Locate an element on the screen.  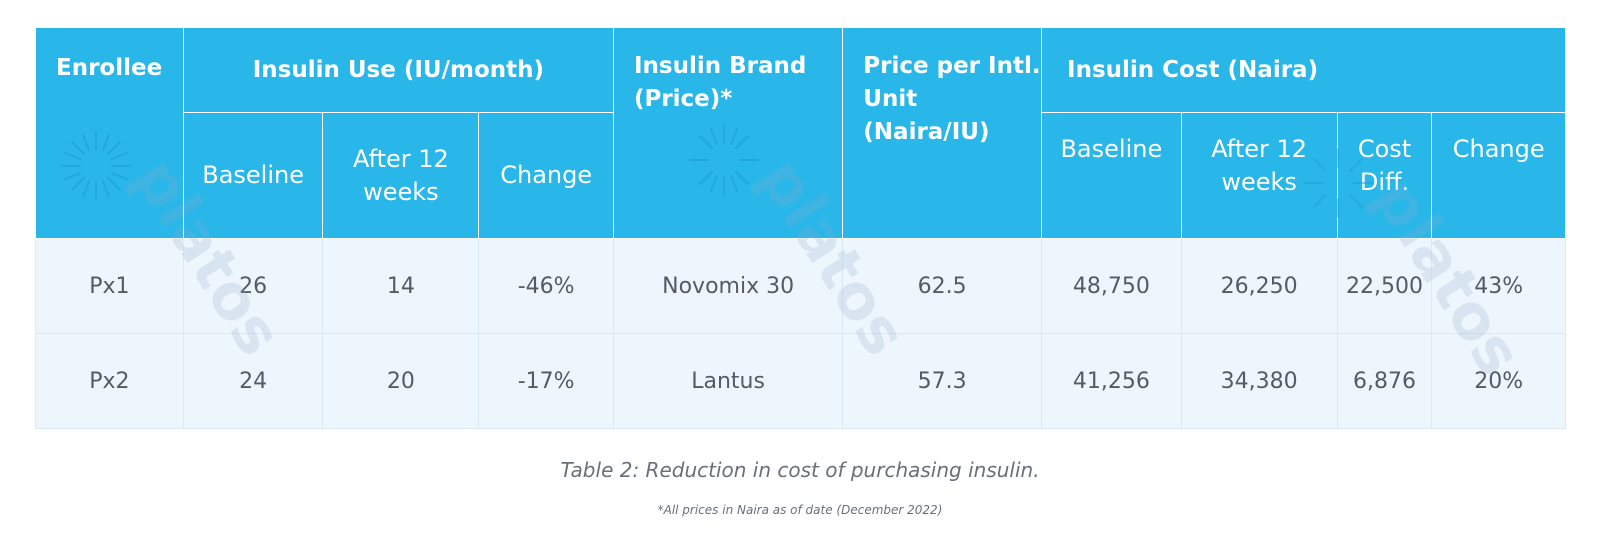
cell-use-after: 14 is located at coordinates (401, 286).